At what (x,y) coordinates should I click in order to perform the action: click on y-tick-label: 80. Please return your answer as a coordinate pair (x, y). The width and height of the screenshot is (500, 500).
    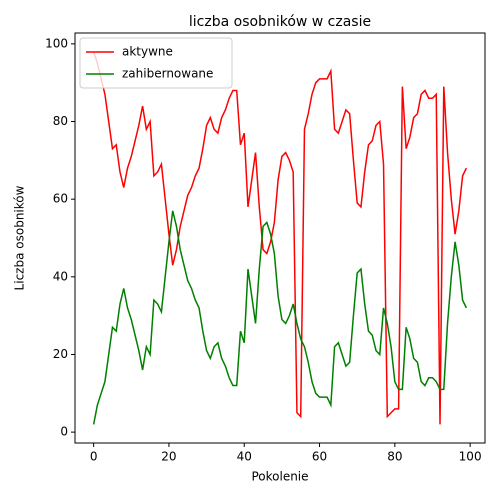
    Looking at the image, I should click on (60, 121).